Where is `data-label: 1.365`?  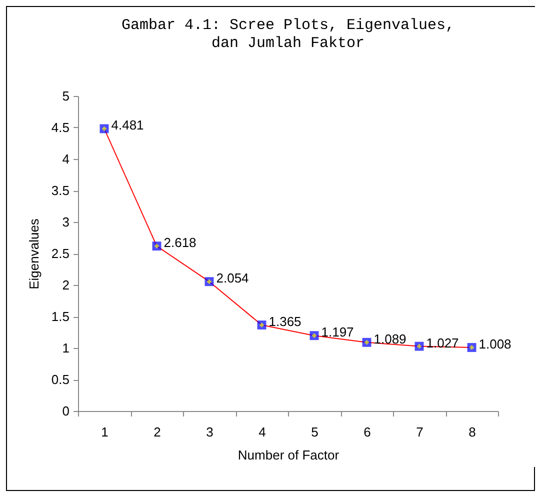
data-label: 1.365 is located at coordinates (285, 322).